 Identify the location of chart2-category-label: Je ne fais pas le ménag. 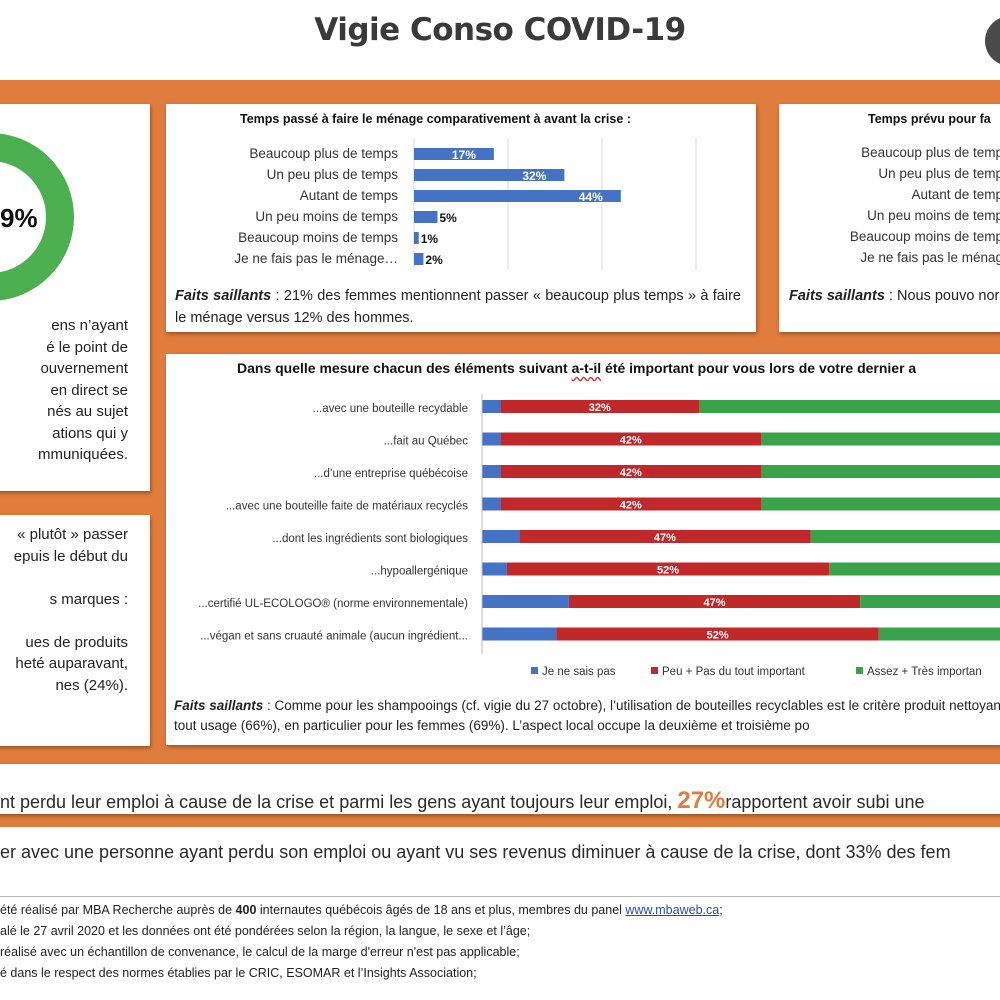
(930, 257).